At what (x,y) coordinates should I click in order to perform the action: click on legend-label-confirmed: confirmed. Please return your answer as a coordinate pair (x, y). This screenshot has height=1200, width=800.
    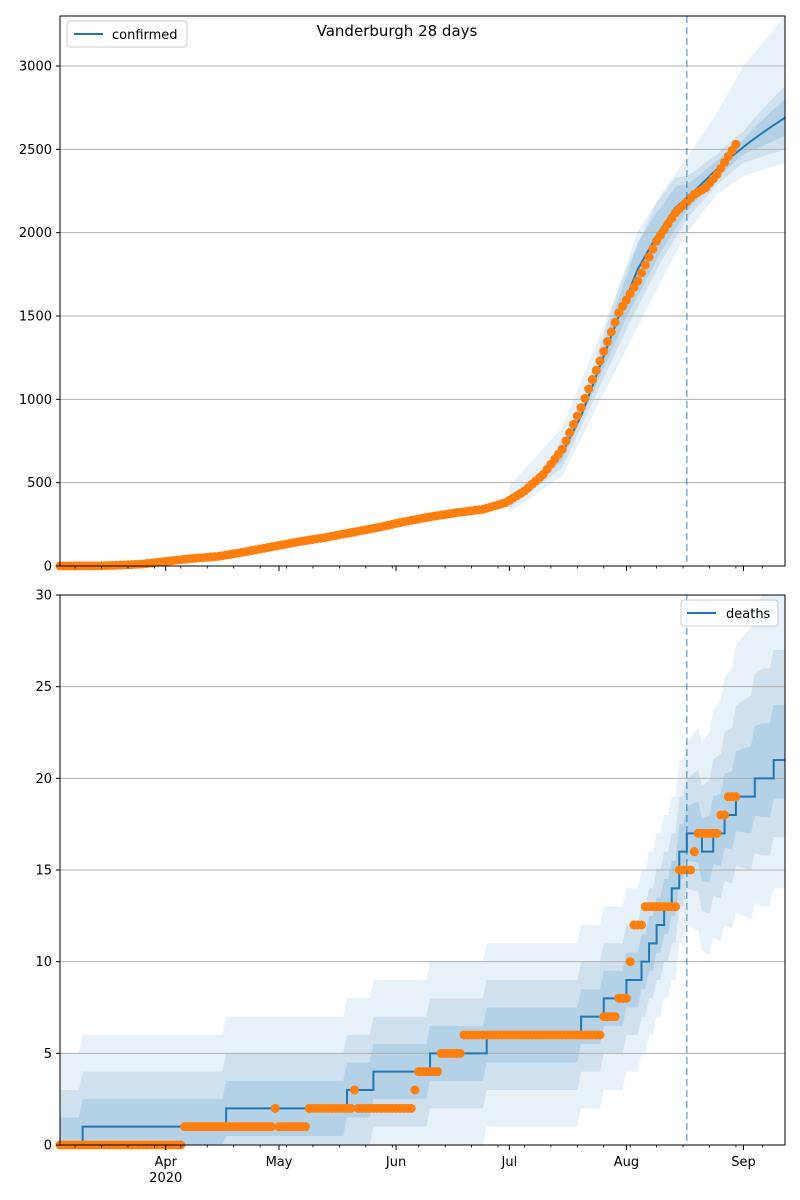
    Looking at the image, I should click on (145, 35).